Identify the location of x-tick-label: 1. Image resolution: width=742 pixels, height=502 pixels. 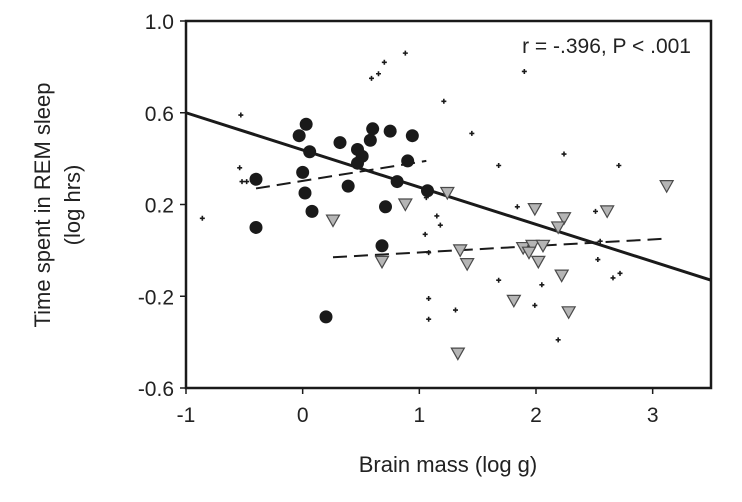
(419, 415).